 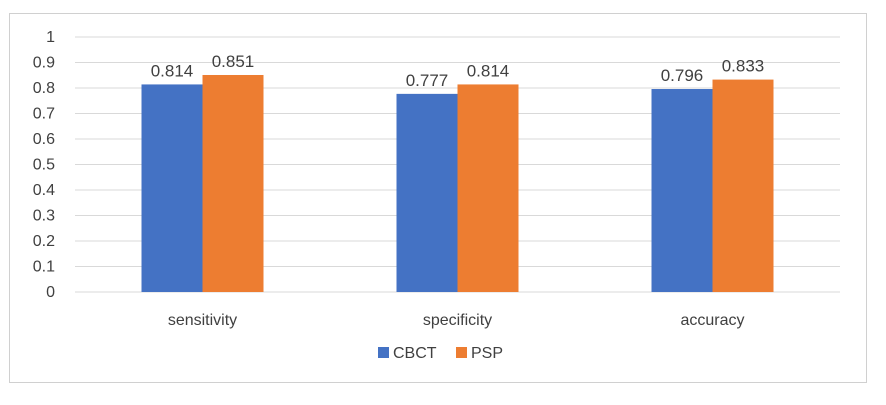 I want to click on y-tick-label: 0.1, so click(x=44, y=267).